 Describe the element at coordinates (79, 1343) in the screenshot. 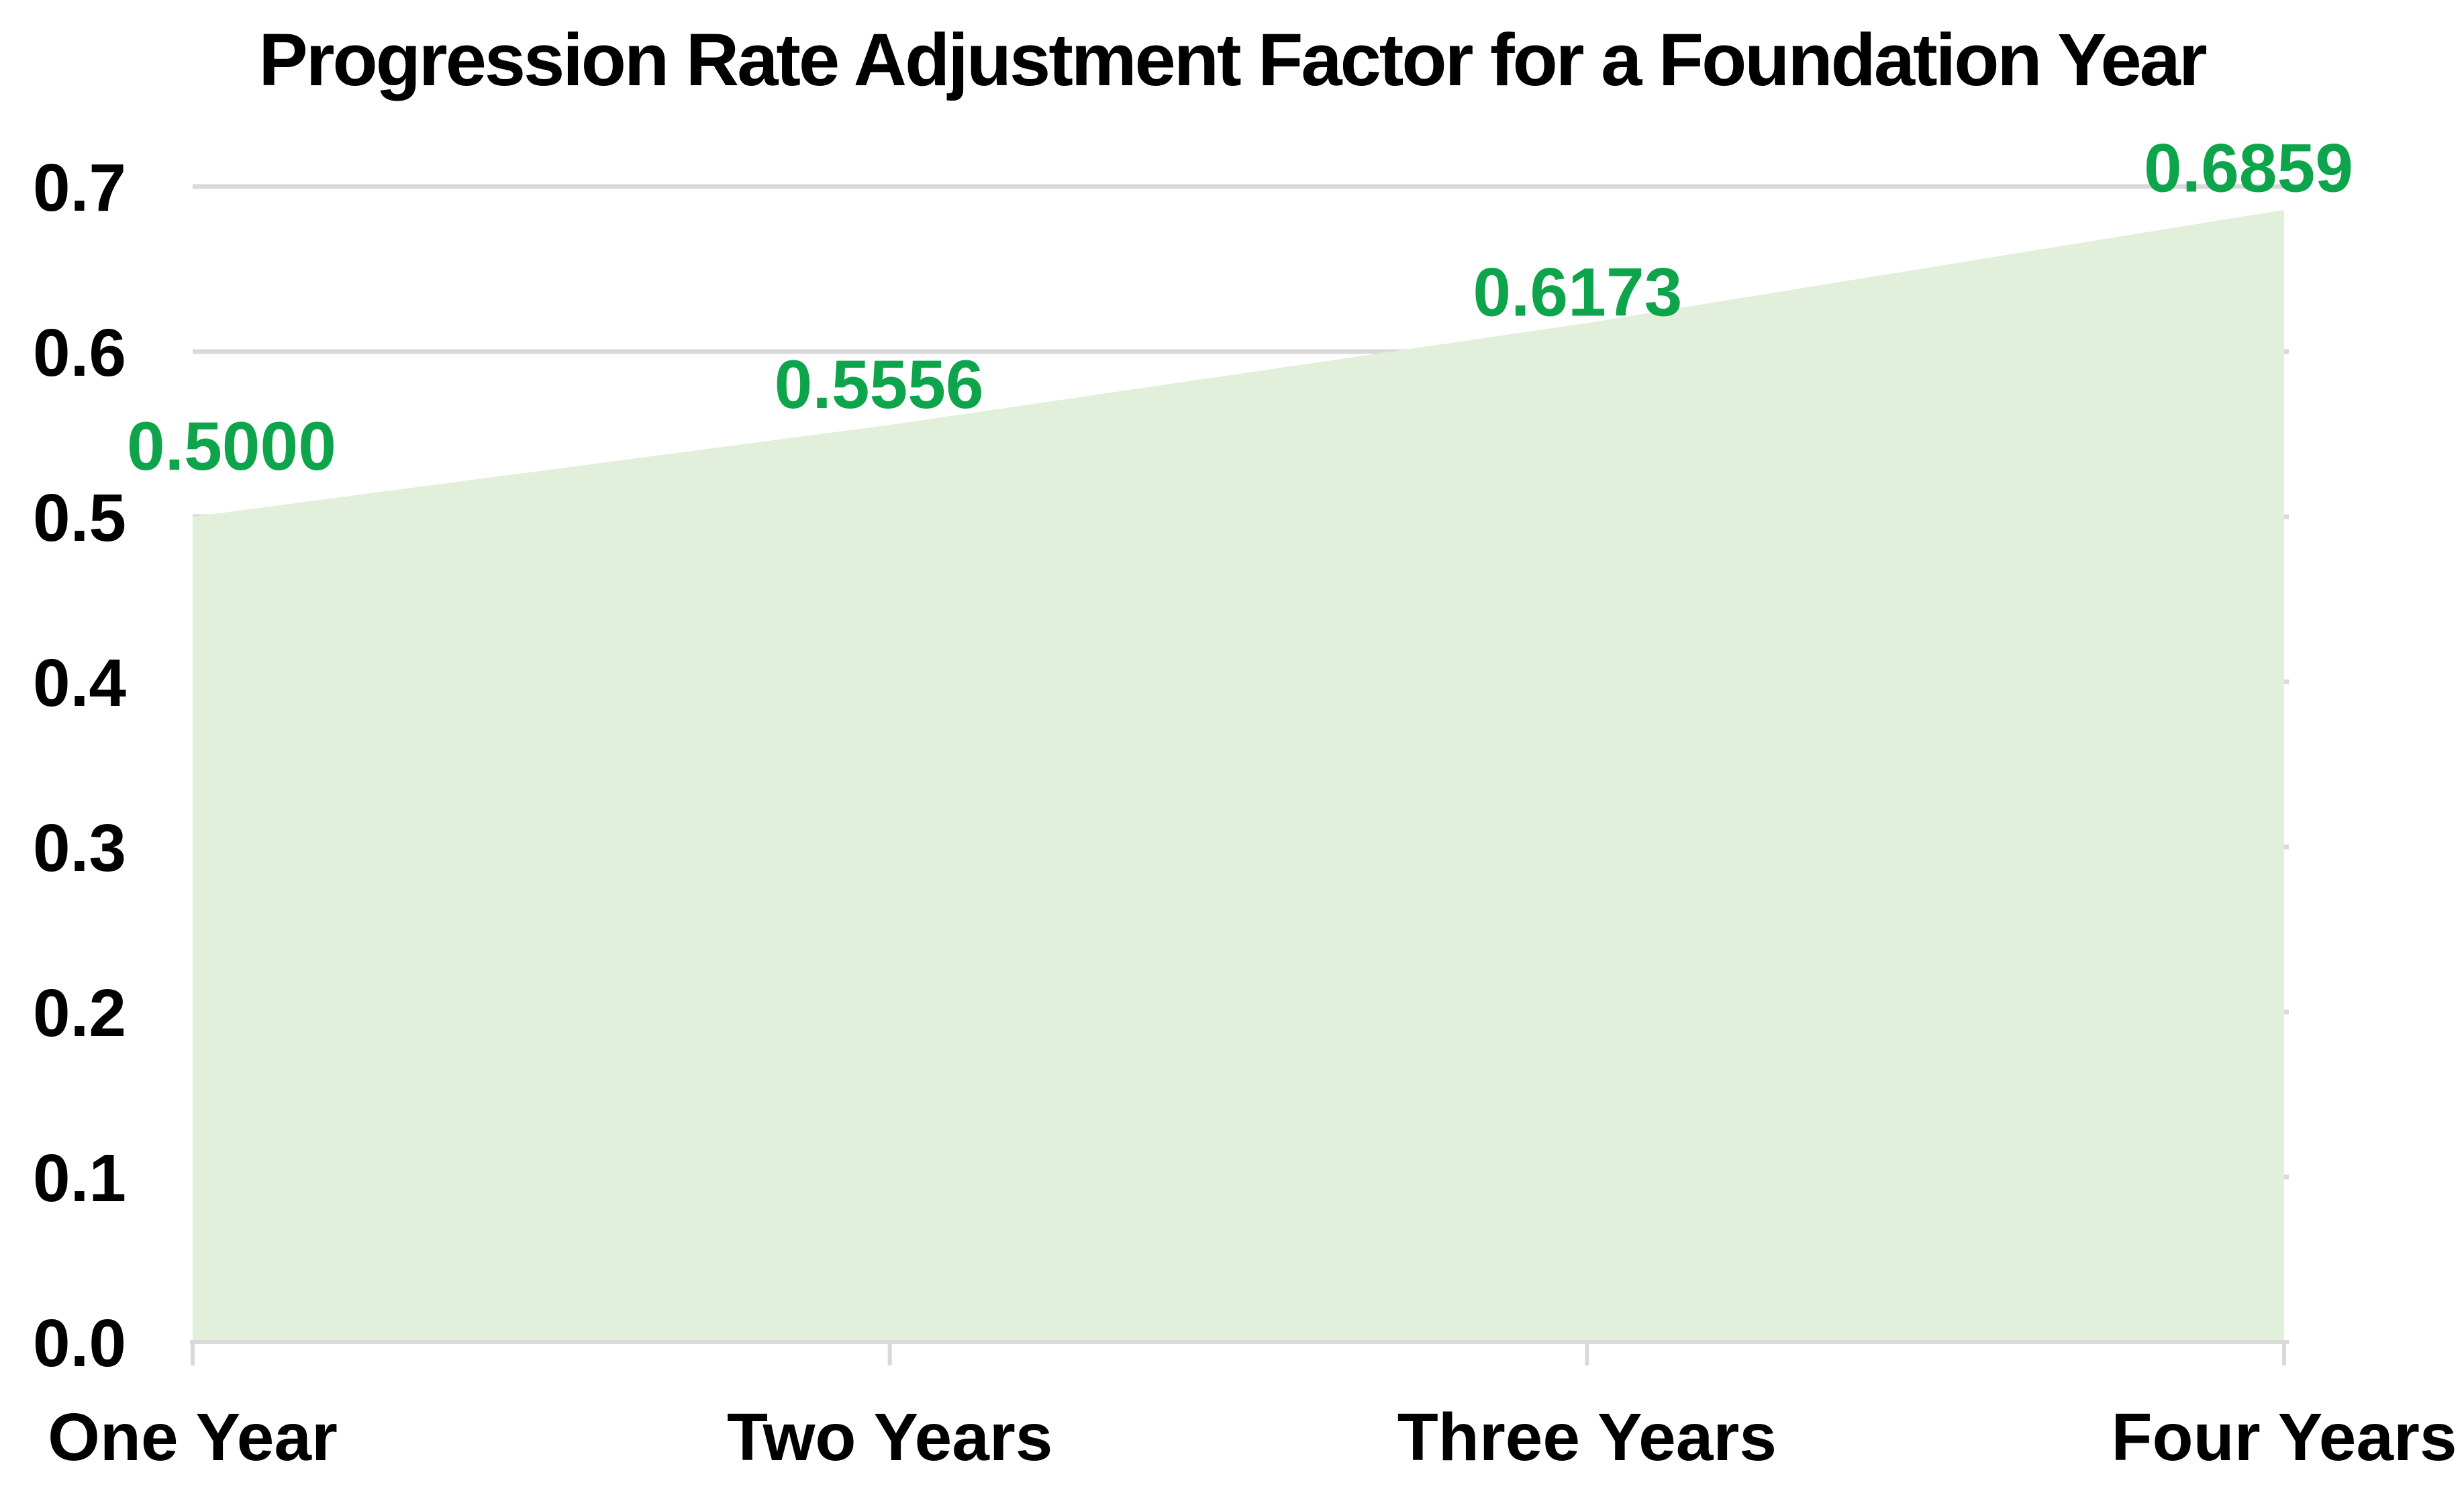

I see `y-axis-tick-label: 0.0` at that location.